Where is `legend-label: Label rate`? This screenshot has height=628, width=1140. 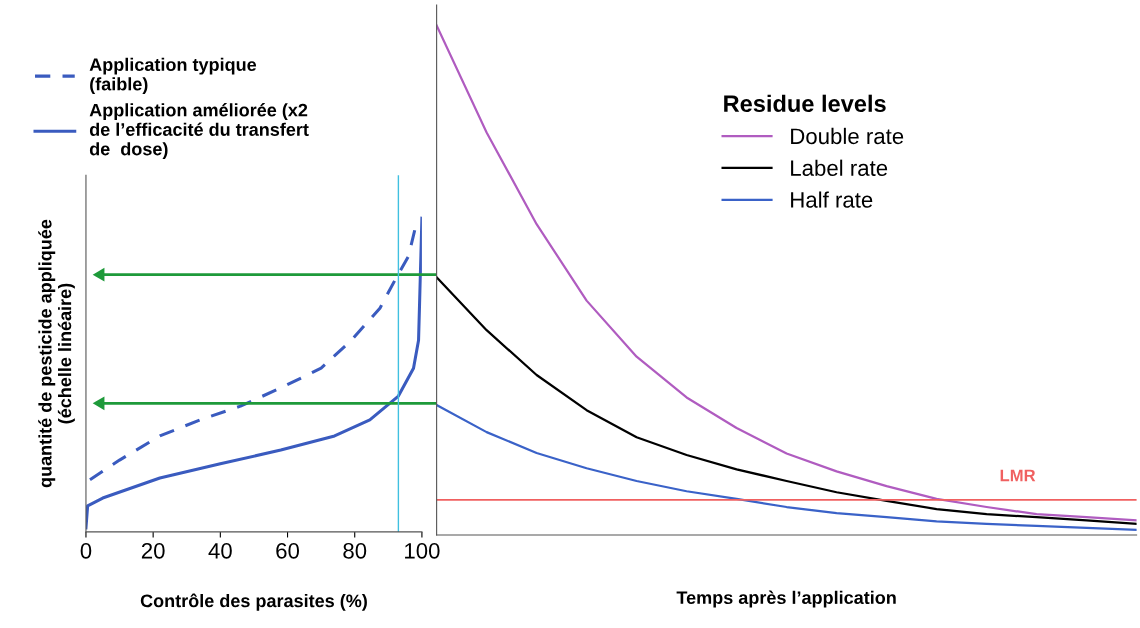
legend-label: Label rate is located at coordinates (839, 167).